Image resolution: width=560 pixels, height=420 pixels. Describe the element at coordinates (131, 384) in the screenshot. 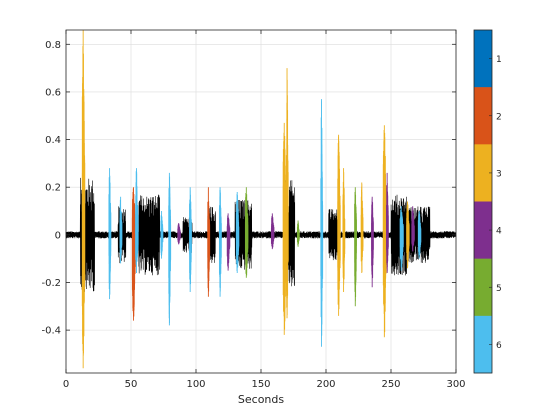

I see `x-tick-label: 50` at that location.